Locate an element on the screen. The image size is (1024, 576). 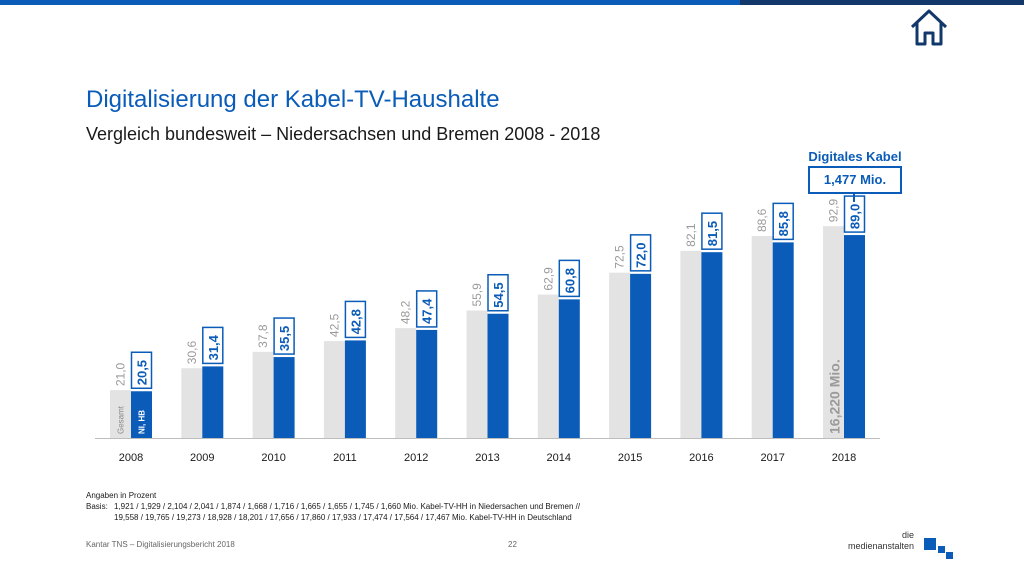
logo-text-1: die is located at coordinates (907, 535).